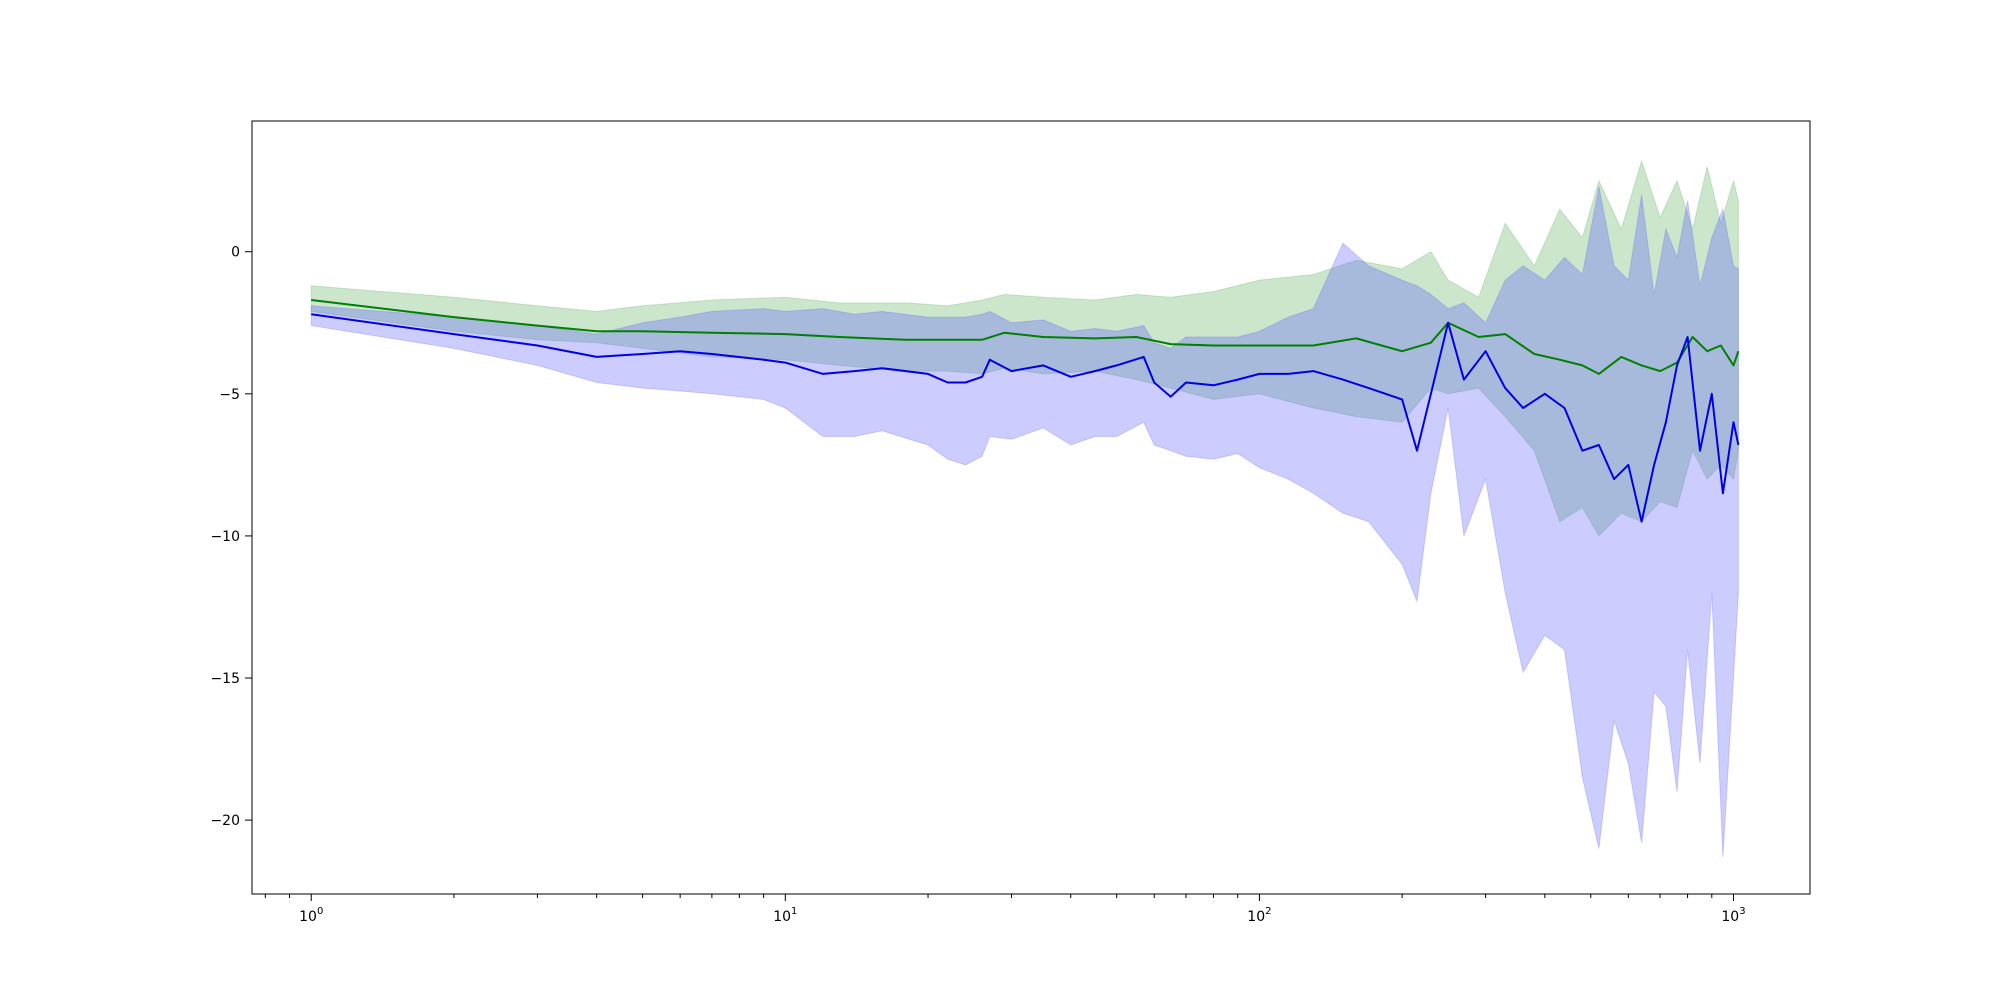 Image resolution: width=2000 pixels, height=1000 pixels. I want to click on y-tick-label: −15, so click(225, 679).